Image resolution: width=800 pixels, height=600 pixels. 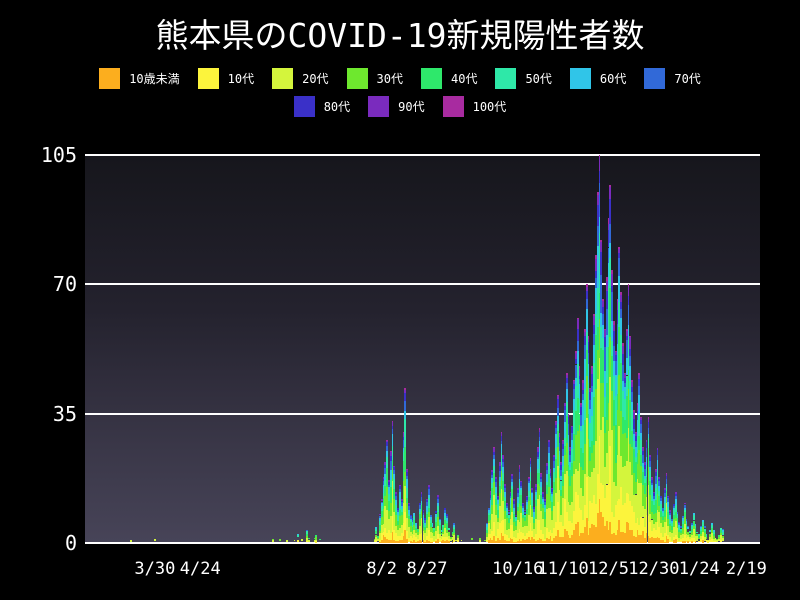 I want to click on legend-item-10代: 10代, so click(x=225, y=78).